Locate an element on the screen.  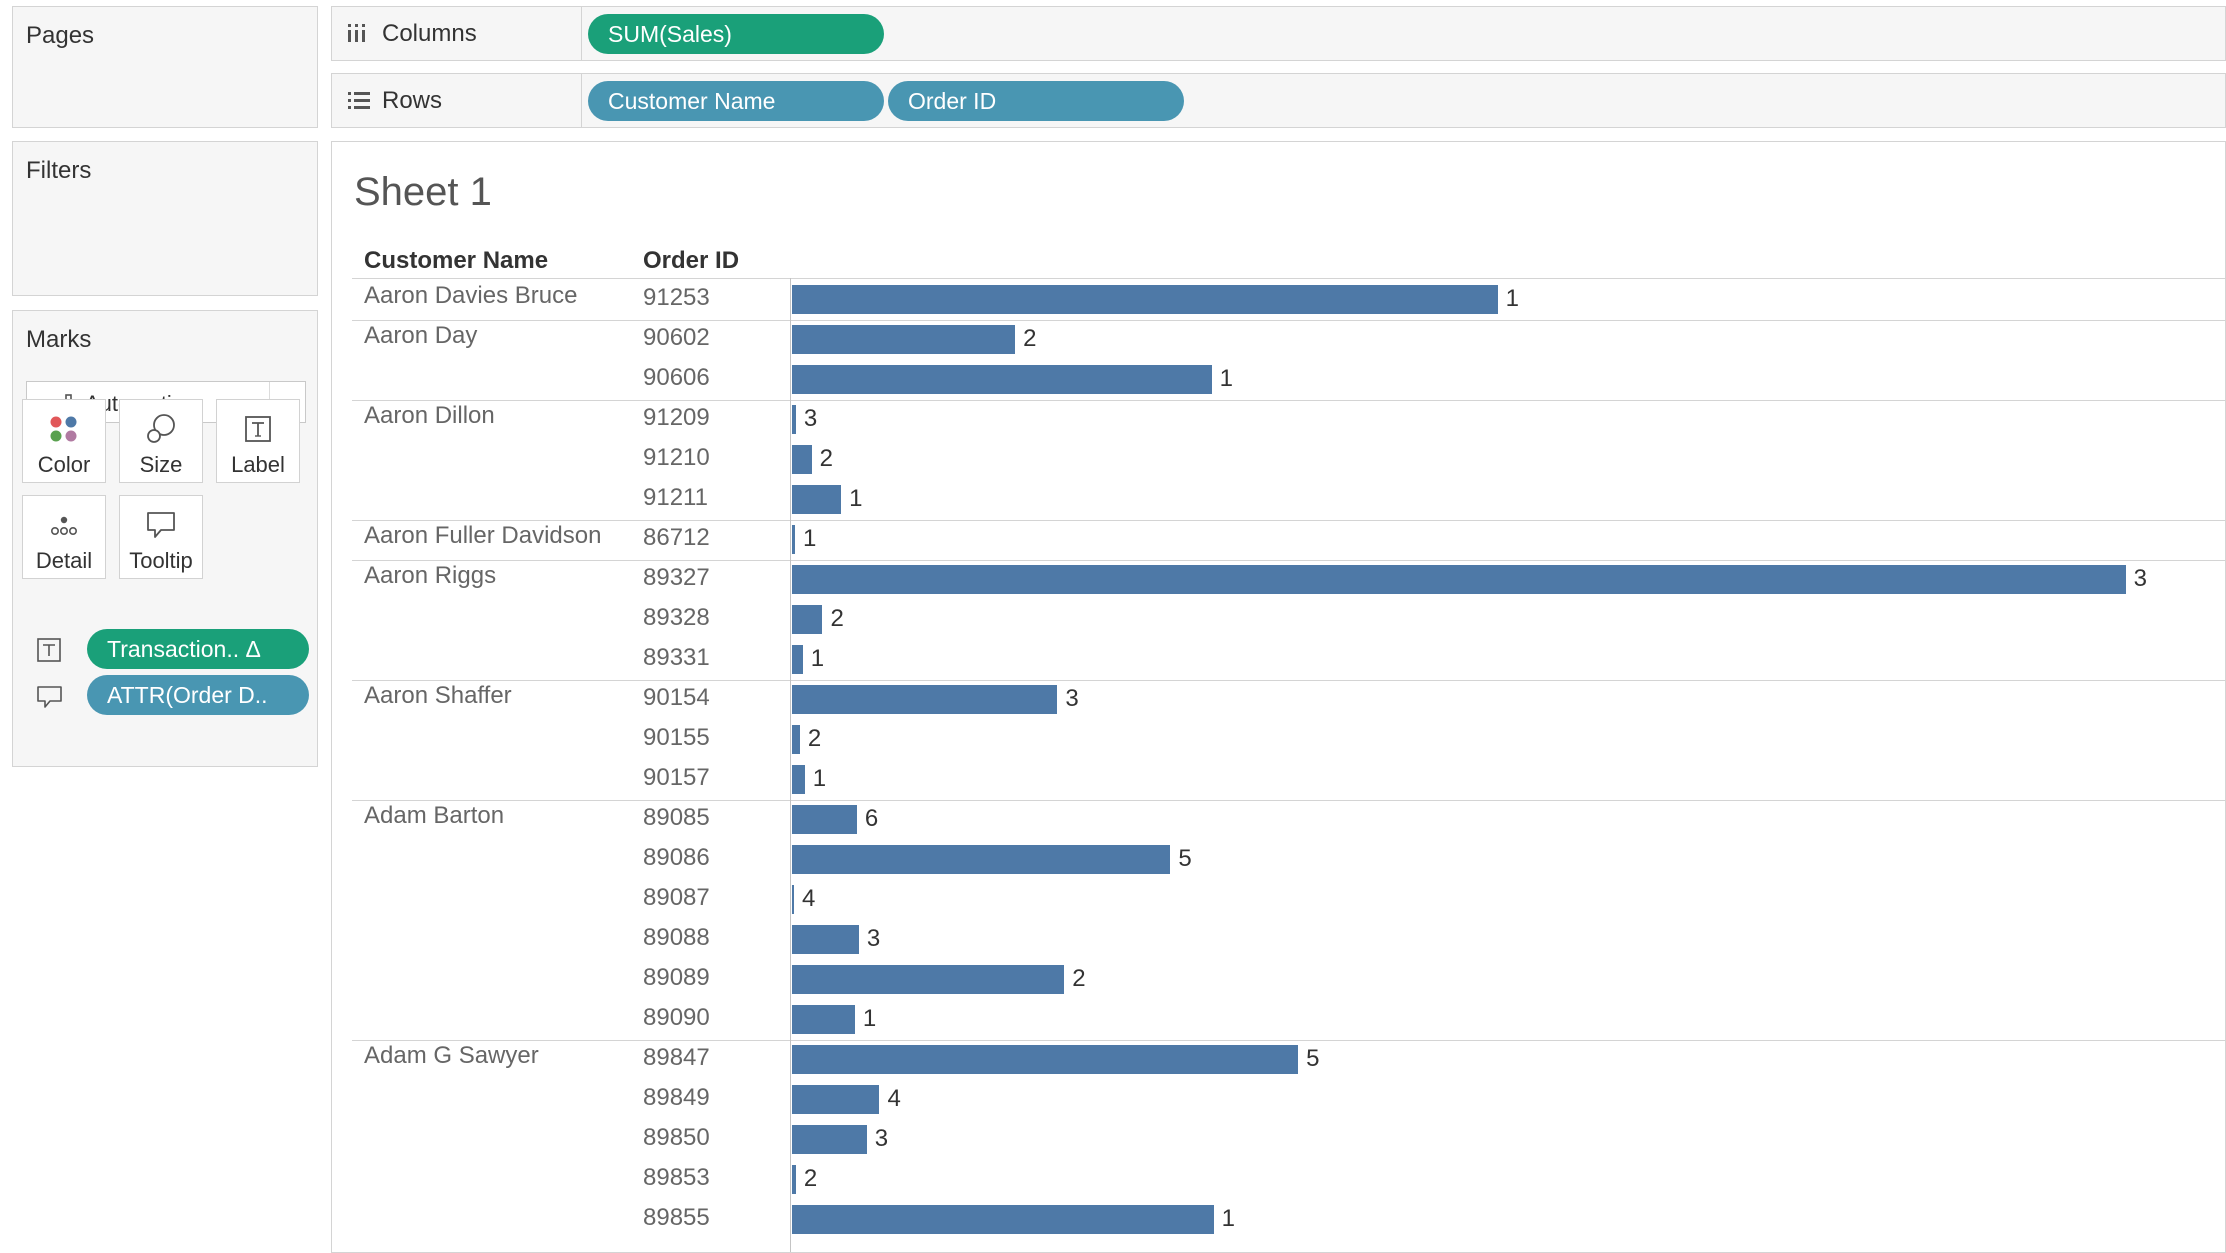
label-card: Label is located at coordinates (258, 441).